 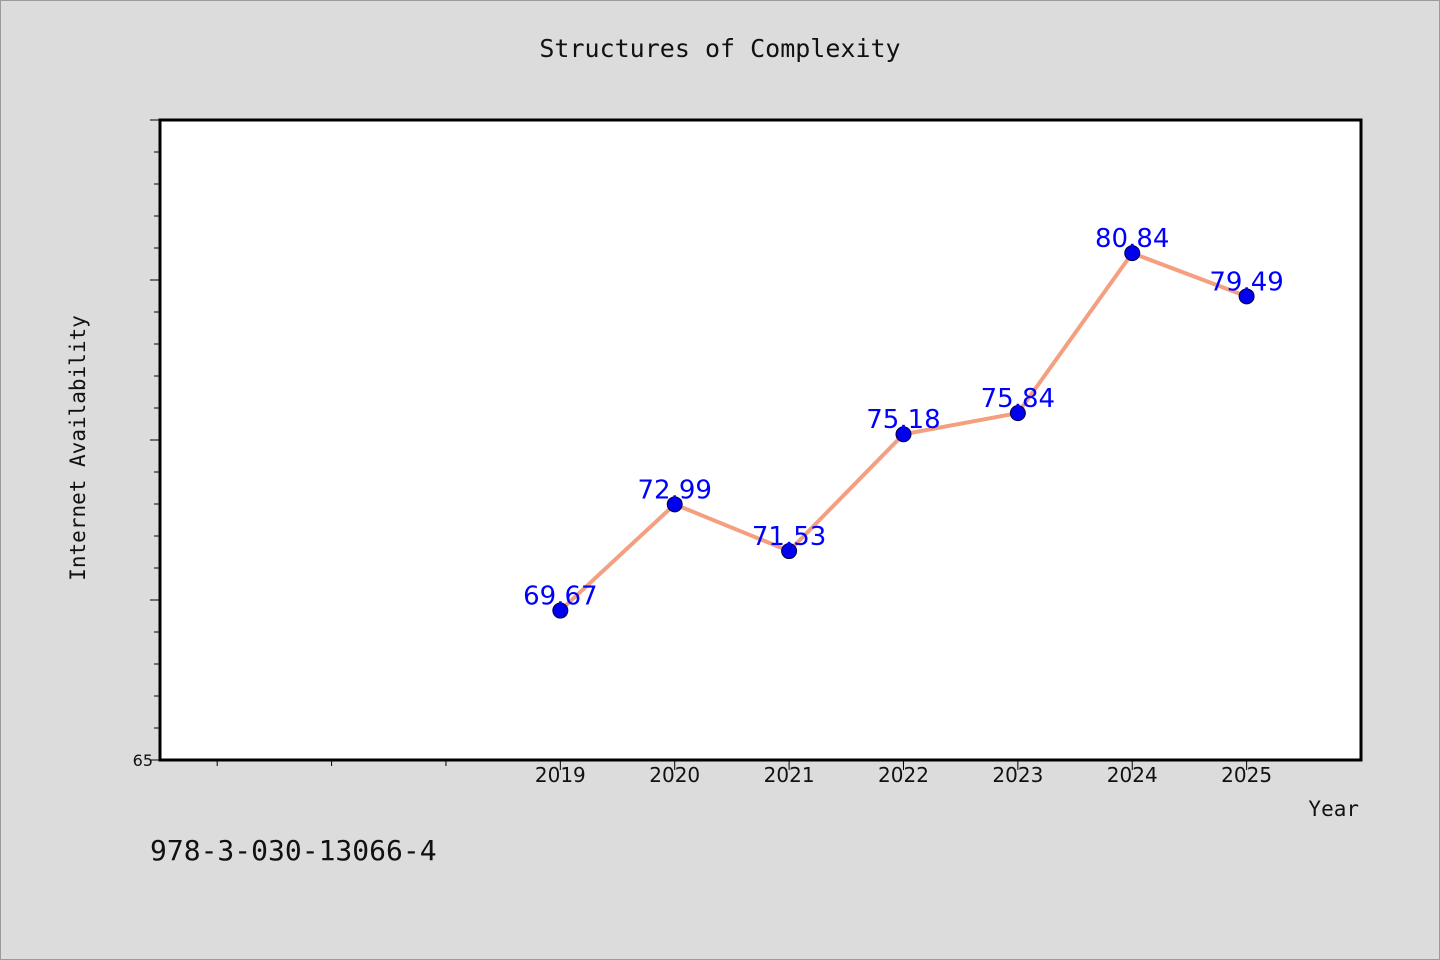 What do you see at coordinates (903, 775) in the screenshot?
I see `x-tick-label: 2022` at bounding box center [903, 775].